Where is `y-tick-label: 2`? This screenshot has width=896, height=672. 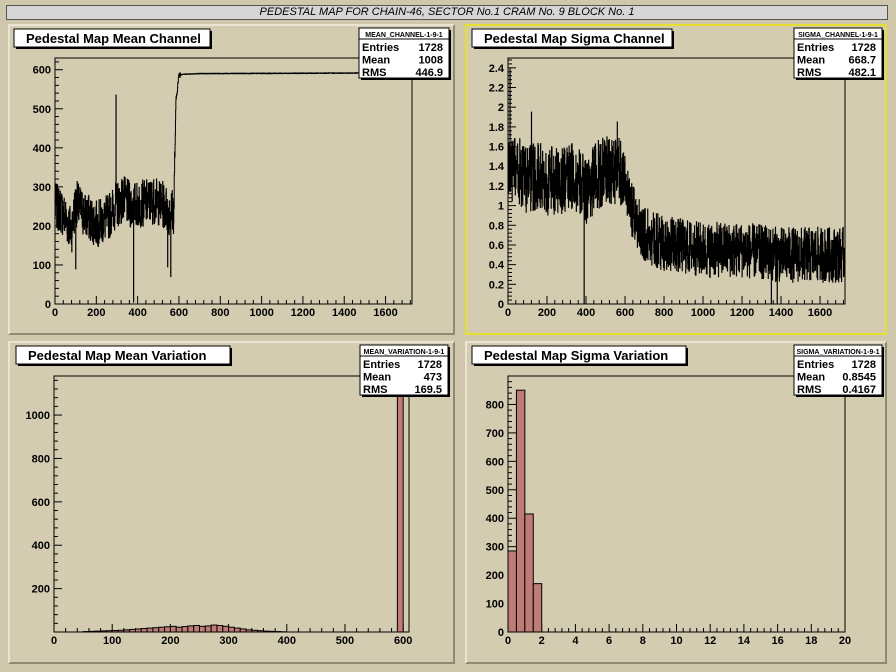 y-tick-label: 2 is located at coordinates (501, 108).